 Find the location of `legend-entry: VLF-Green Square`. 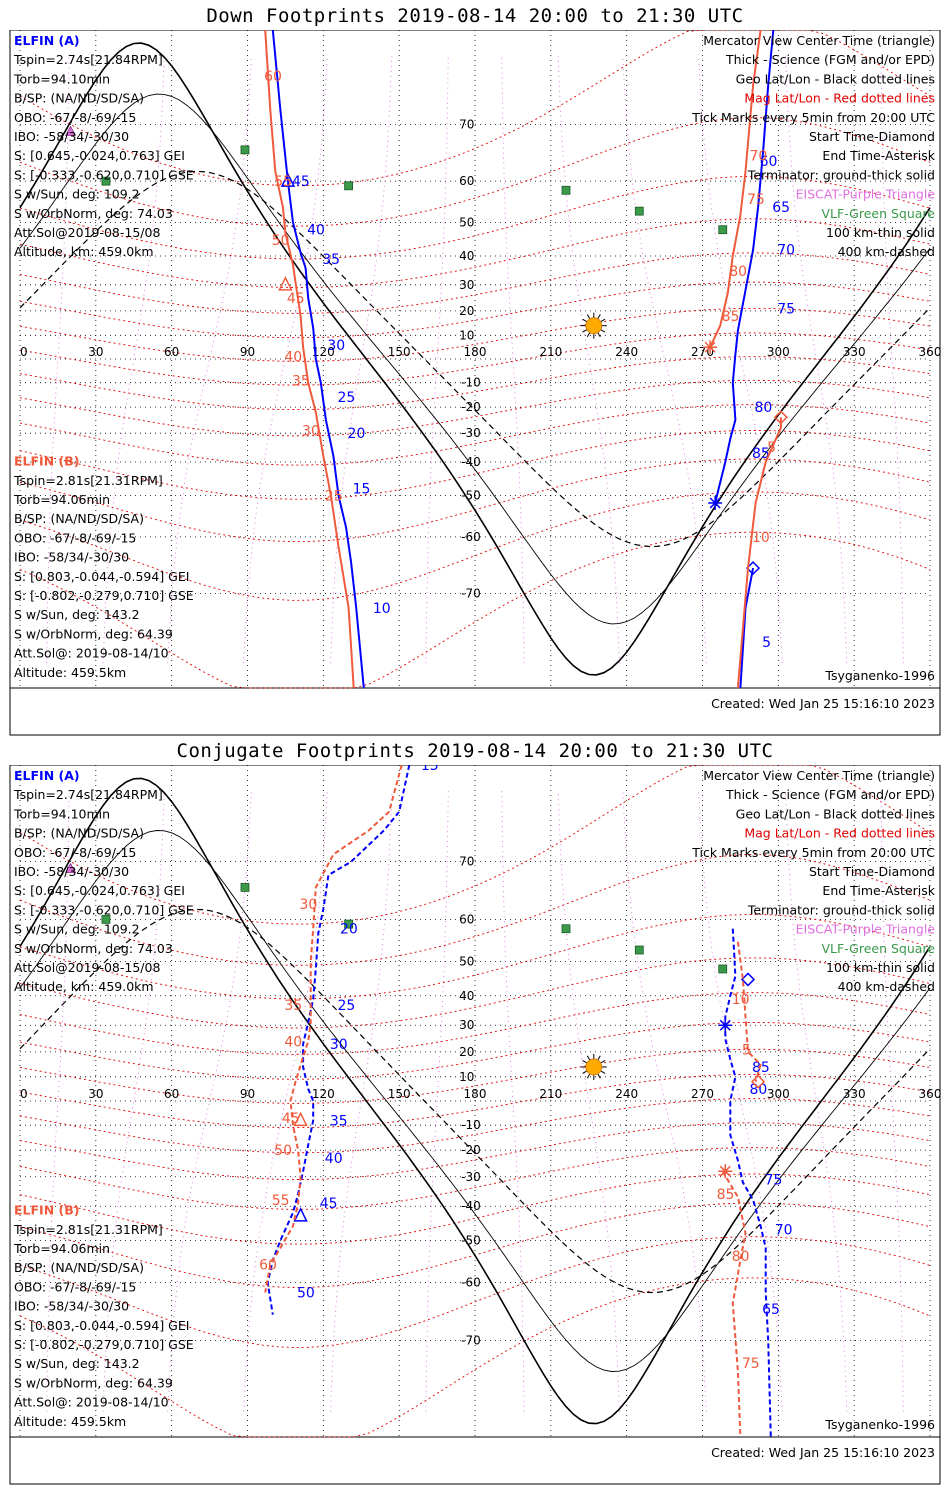

legend-entry: VLF-Green Square is located at coordinates (878, 213).